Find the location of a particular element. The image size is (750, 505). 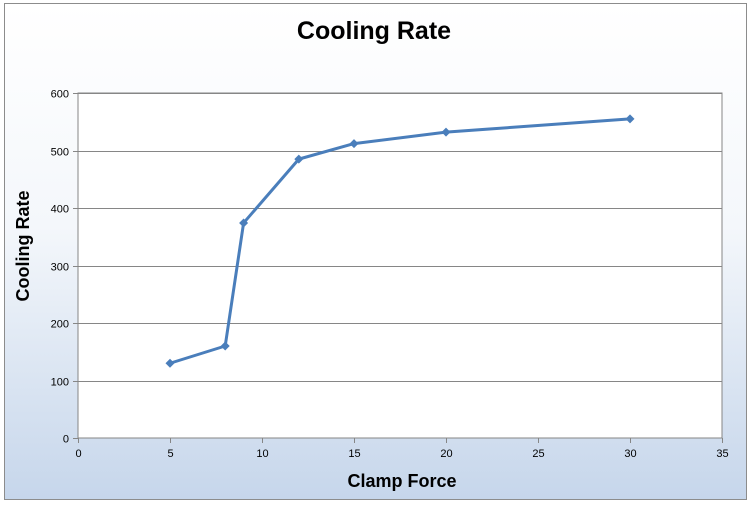

x-tick-label: 20 is located at coordinates (446, 454).